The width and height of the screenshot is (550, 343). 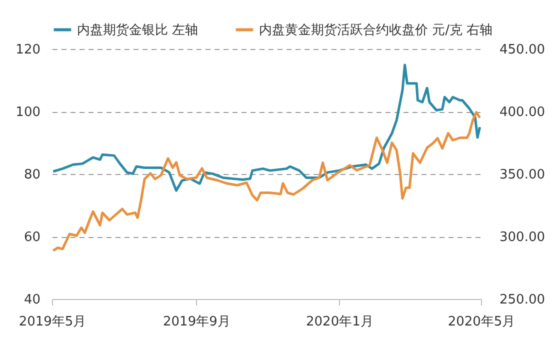 I want to click on y-tick-label: 120, so click(x=28, y=50).